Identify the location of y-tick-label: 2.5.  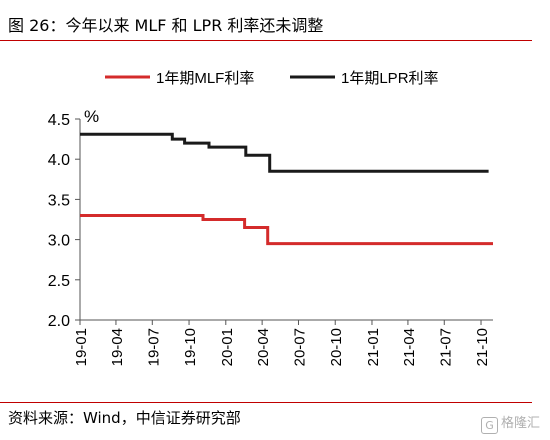
(59, 281).